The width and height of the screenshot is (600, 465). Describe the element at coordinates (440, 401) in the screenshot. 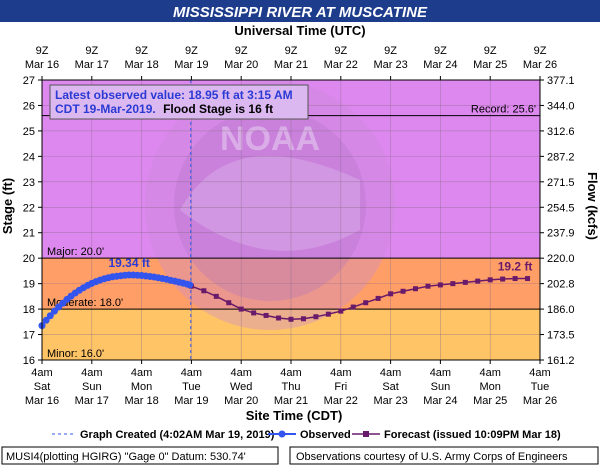

I see `x-tick-date: Mar 24` at that location.